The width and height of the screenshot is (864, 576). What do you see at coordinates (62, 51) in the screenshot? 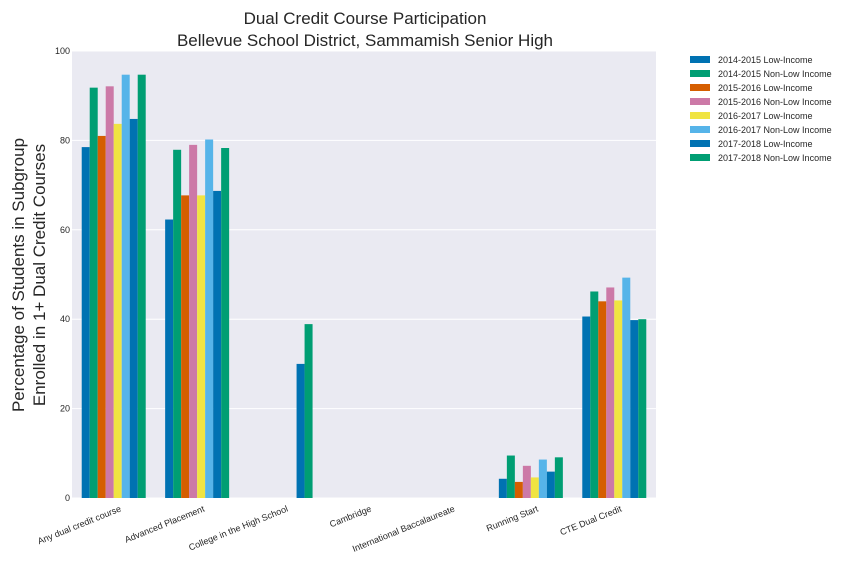
I see `y-tick-label: 100` at bounding box center [62, 51].